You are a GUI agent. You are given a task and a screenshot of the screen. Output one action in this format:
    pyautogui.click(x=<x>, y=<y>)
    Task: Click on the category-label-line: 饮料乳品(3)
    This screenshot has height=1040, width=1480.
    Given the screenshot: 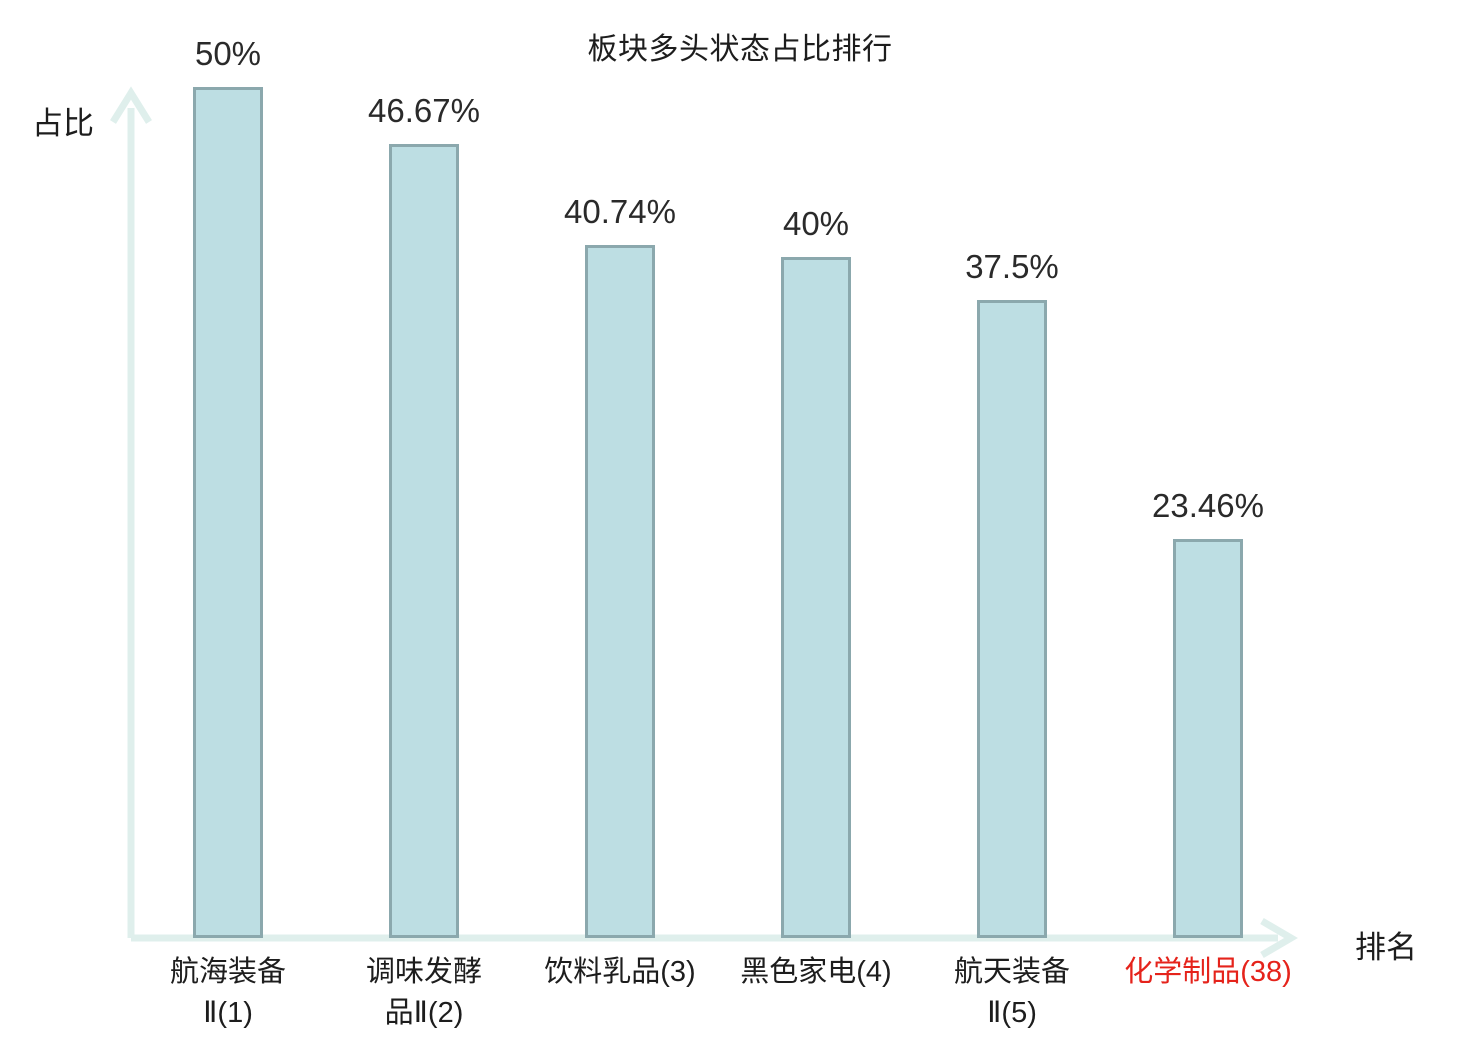 What is the action you would take?
    pyautogui.click(x=620, y=972)
    